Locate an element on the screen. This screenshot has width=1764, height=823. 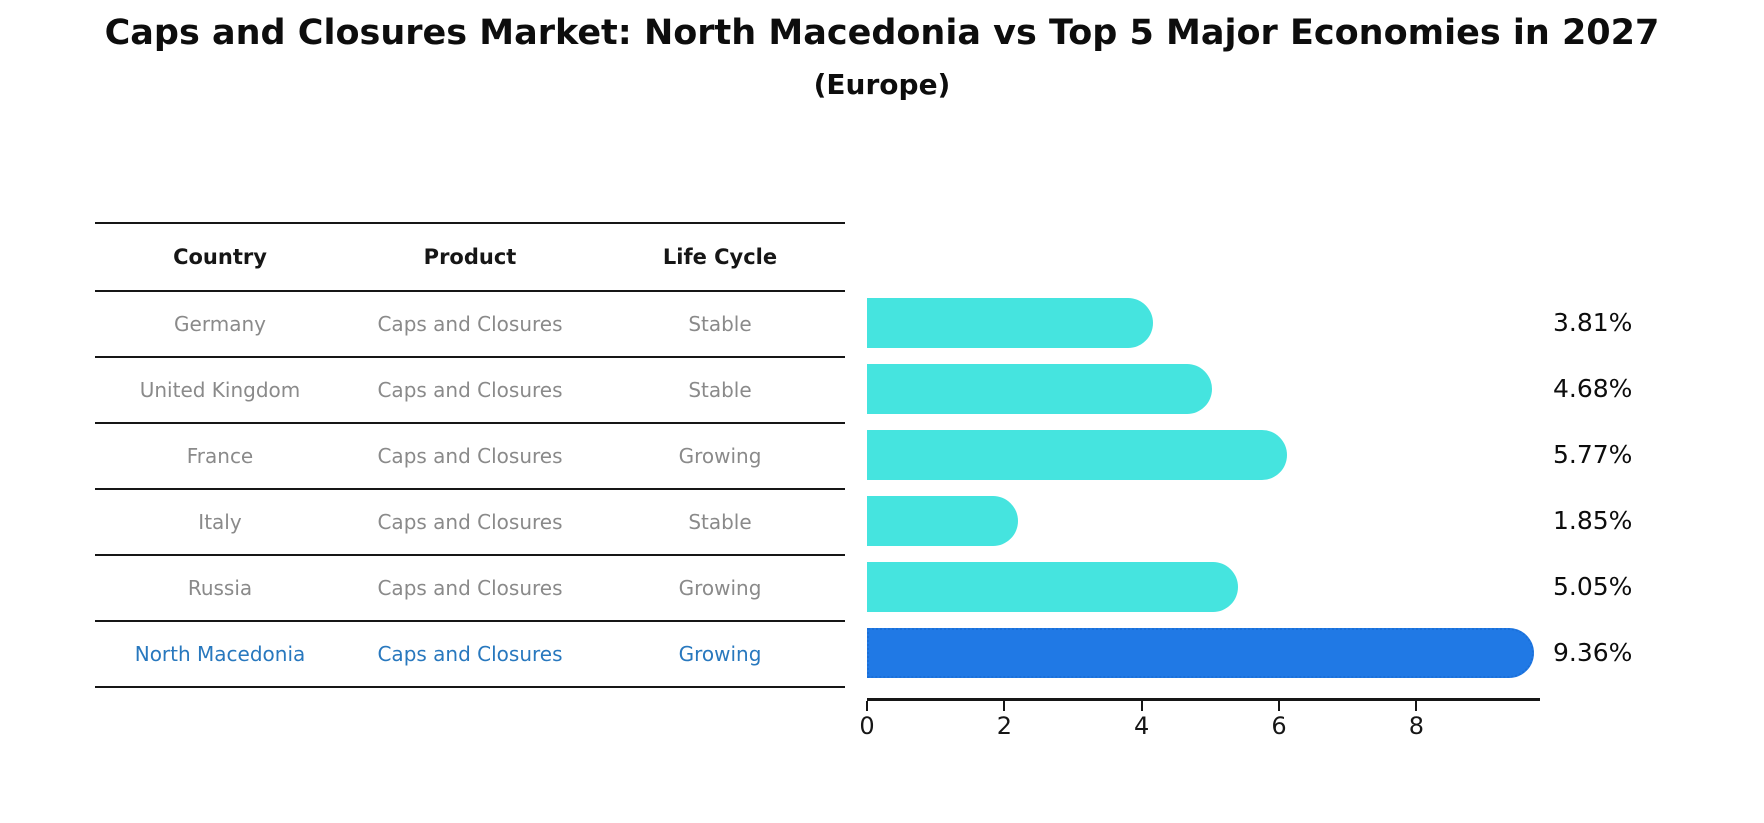
value-label-russia: 5.05% is located at coordinates (1593, 586).